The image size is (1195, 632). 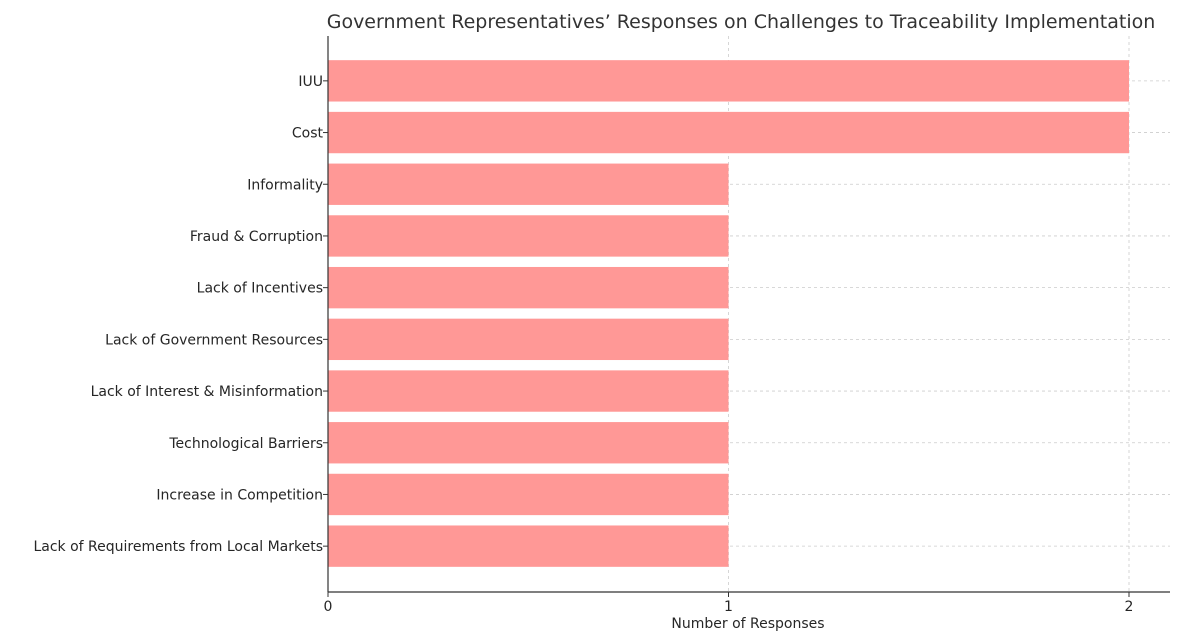 What do you see at coordinates (285, 185) in the screenshot?
I see `y-tick-label: Informality` at bounding box center [285, 185].